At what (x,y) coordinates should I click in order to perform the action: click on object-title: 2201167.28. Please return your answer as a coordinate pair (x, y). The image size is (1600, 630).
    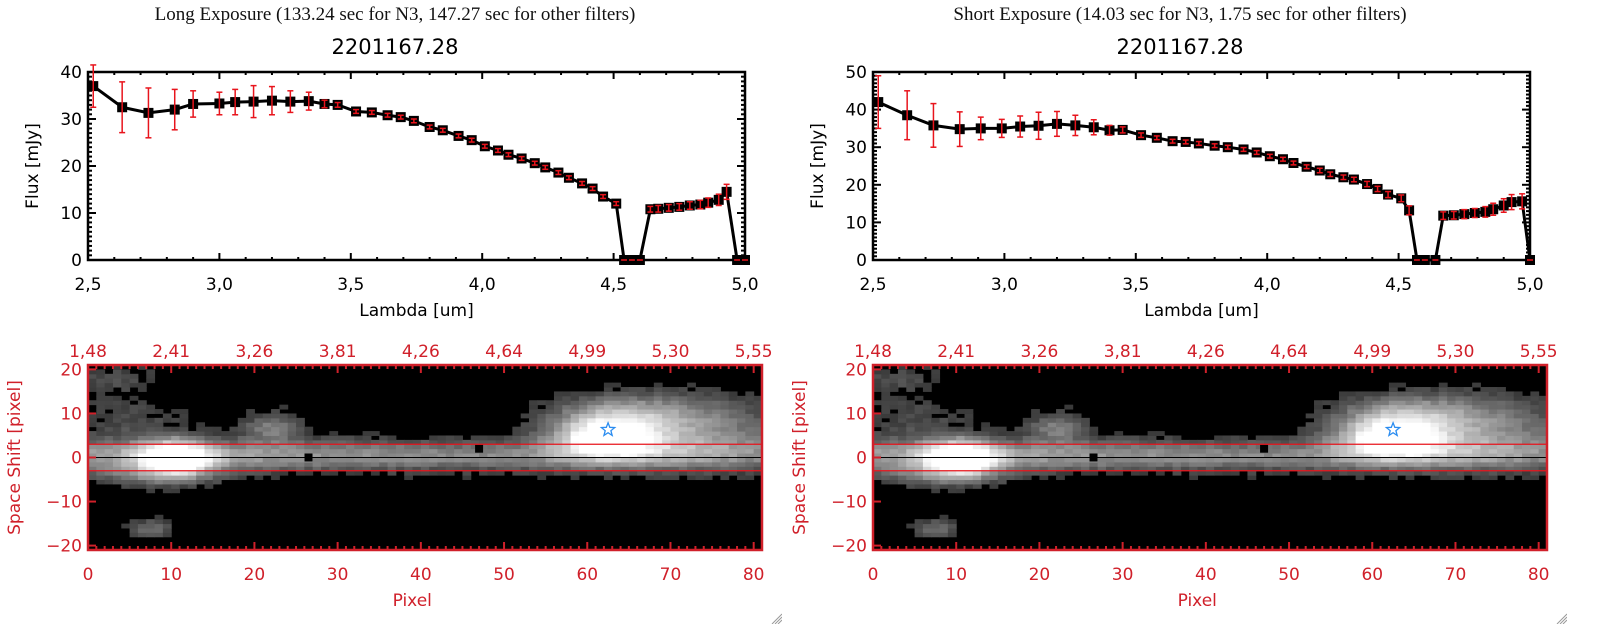
    Looking at the image, I should click on (395, 47).